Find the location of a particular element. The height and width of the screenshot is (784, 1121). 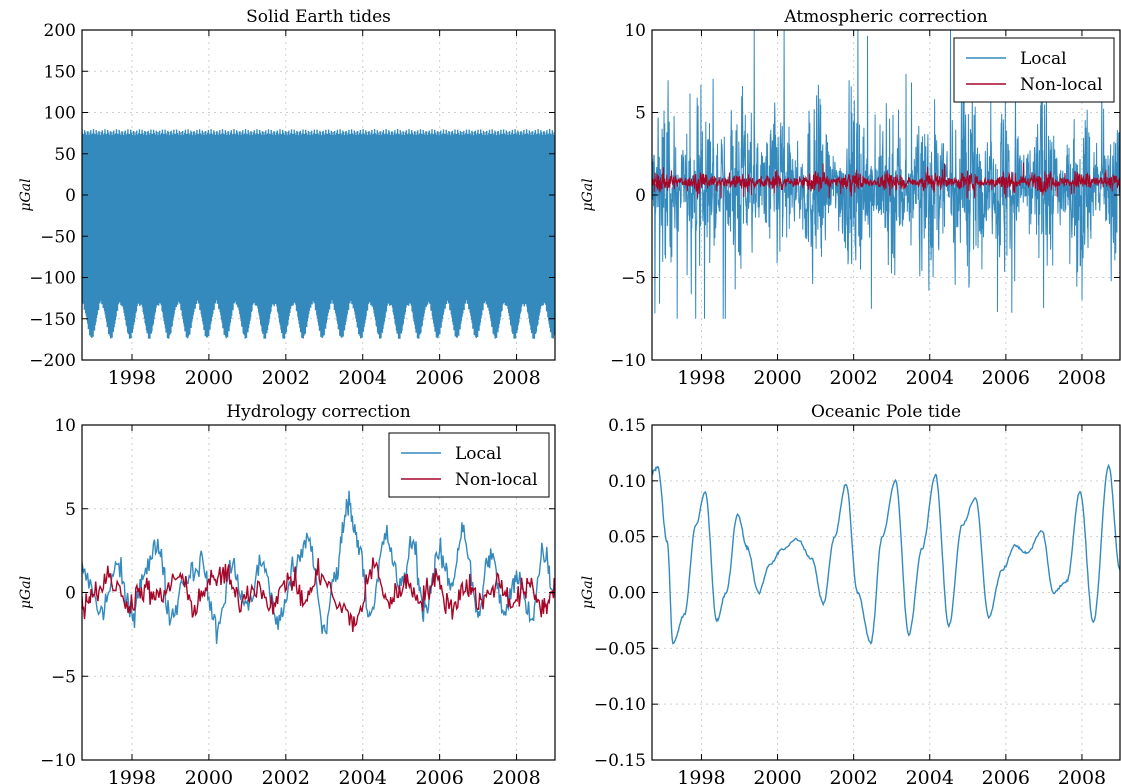

y-tick-label: 0.00 is located at coordinates (627, 594).